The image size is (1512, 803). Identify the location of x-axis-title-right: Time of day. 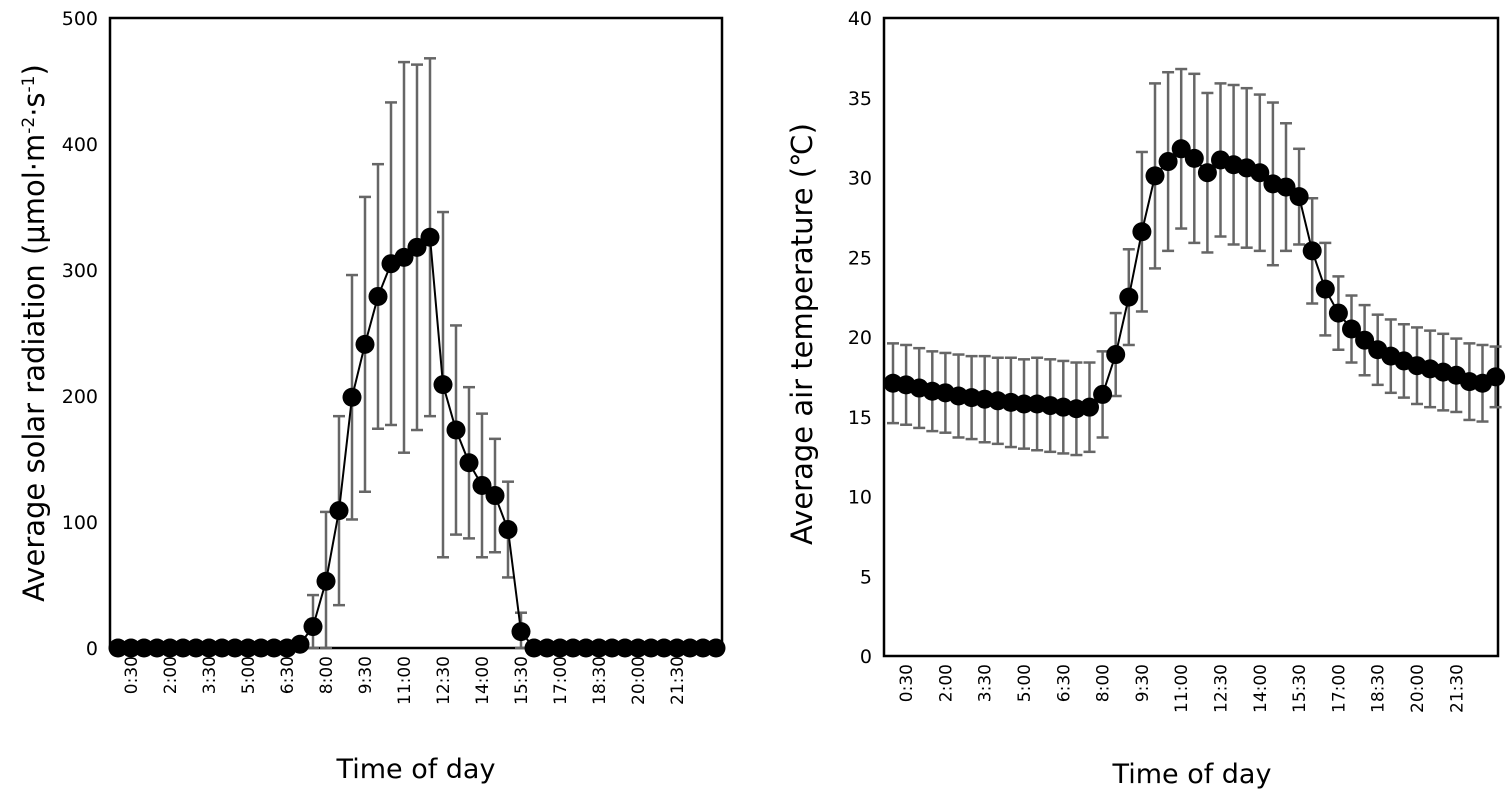
(1192, 774).